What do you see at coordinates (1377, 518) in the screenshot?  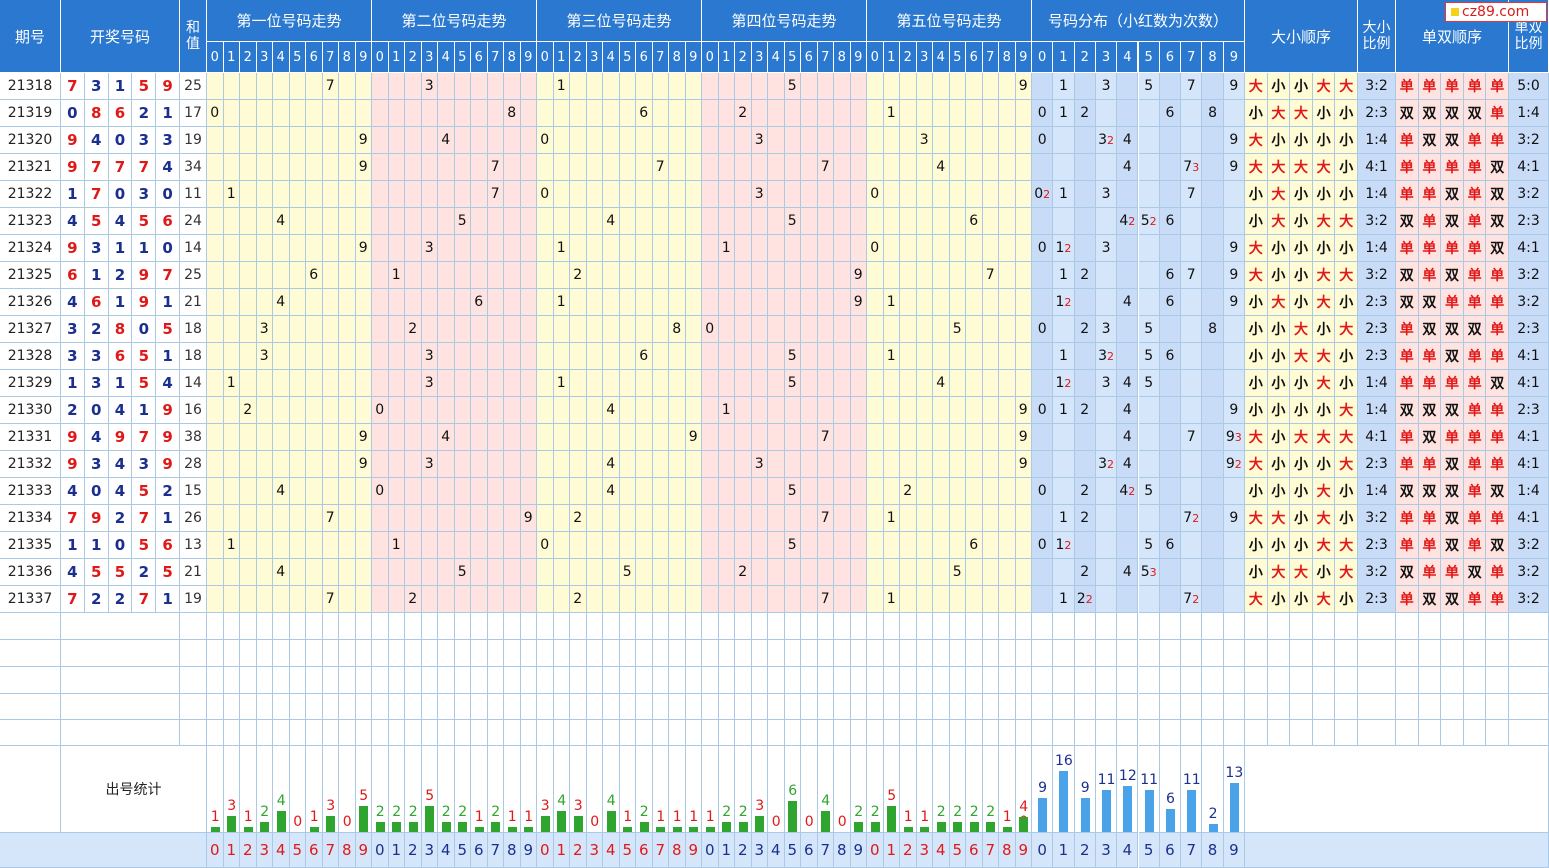 I see `bs-ratio-cell: 3:2` at bounding box center [1377, 518].